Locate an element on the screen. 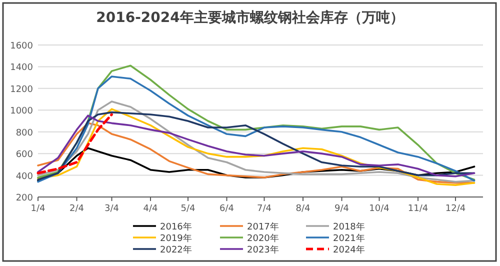 The height and width of the screenshot is (266, 500). legend-label: 2022年 is located at coordinates (176, 250).